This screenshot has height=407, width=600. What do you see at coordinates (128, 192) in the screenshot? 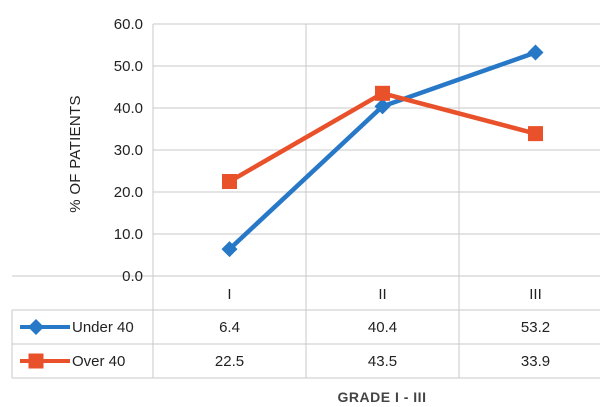
I see `y-tick-label: 20.0` at bounding box center [128, 192].